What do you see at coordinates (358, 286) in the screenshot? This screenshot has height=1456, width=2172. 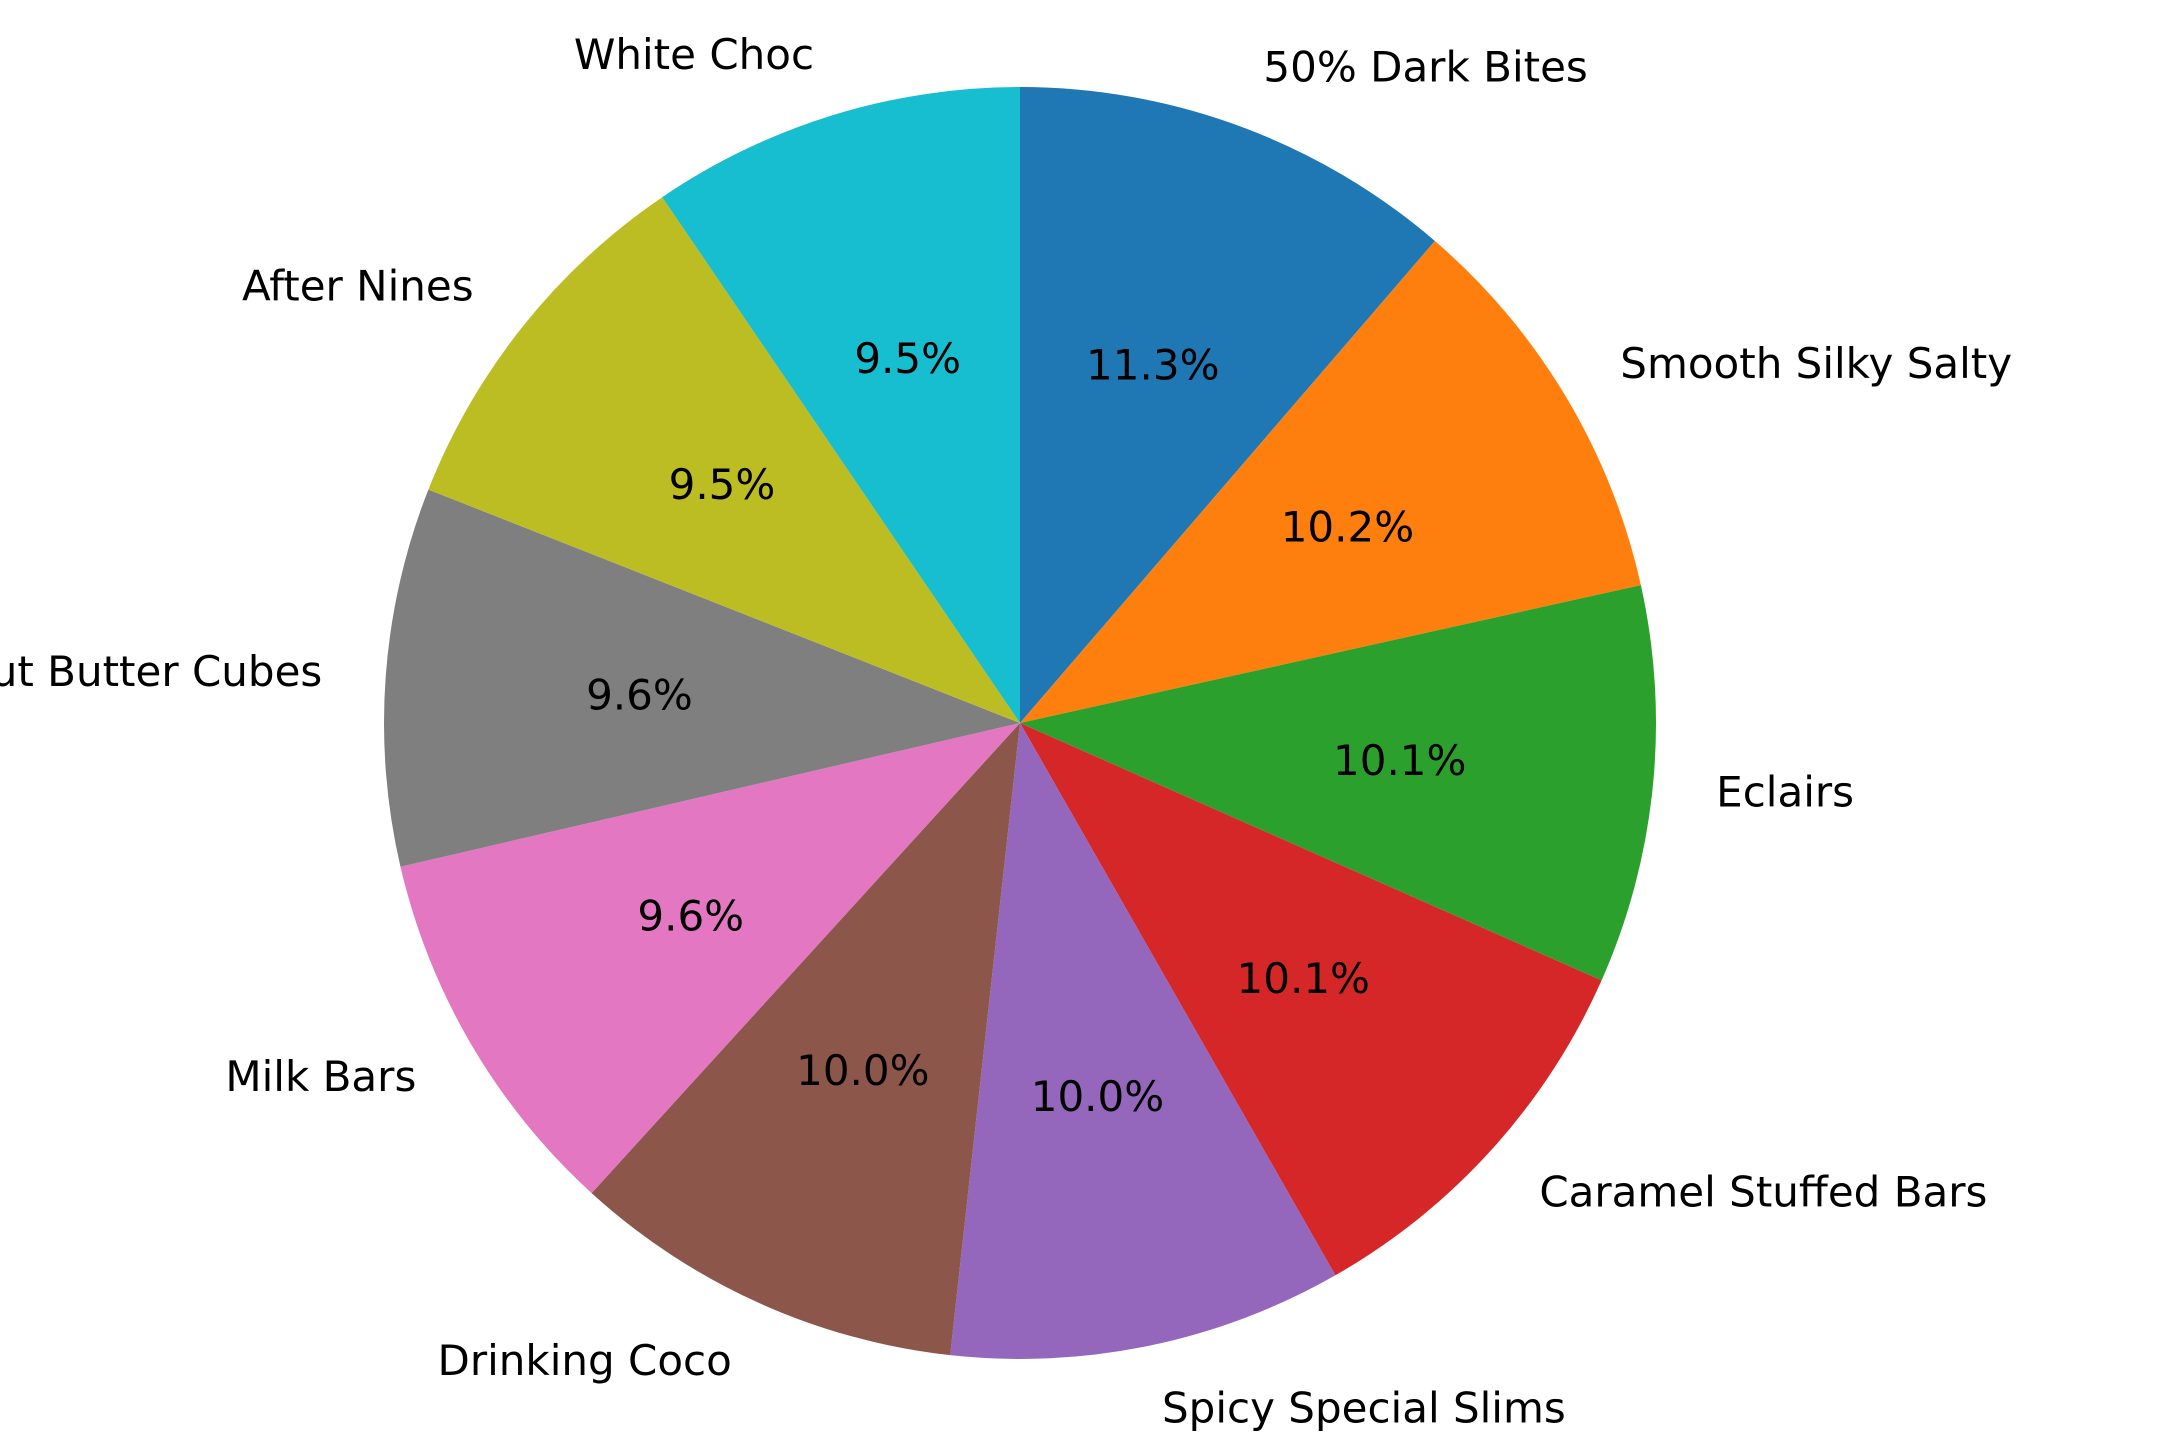 I see `category-label-after-nines: After Nines` at bounding box center [358, 286].